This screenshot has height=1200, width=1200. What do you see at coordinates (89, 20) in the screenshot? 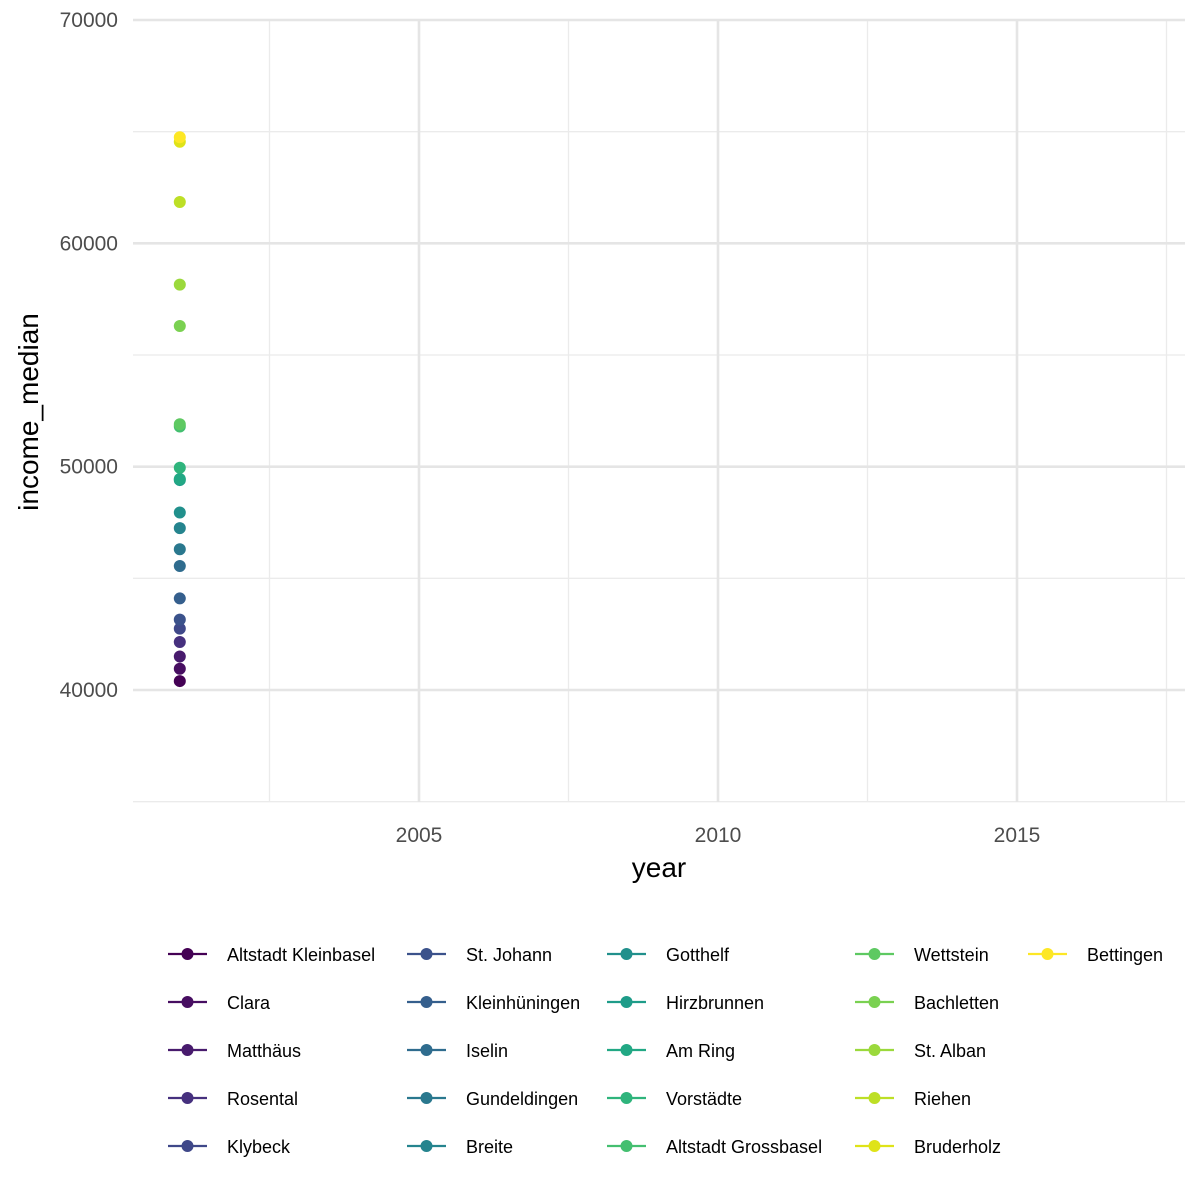
I see `y-tick-label: 70000` at bounding box center [89, 20].